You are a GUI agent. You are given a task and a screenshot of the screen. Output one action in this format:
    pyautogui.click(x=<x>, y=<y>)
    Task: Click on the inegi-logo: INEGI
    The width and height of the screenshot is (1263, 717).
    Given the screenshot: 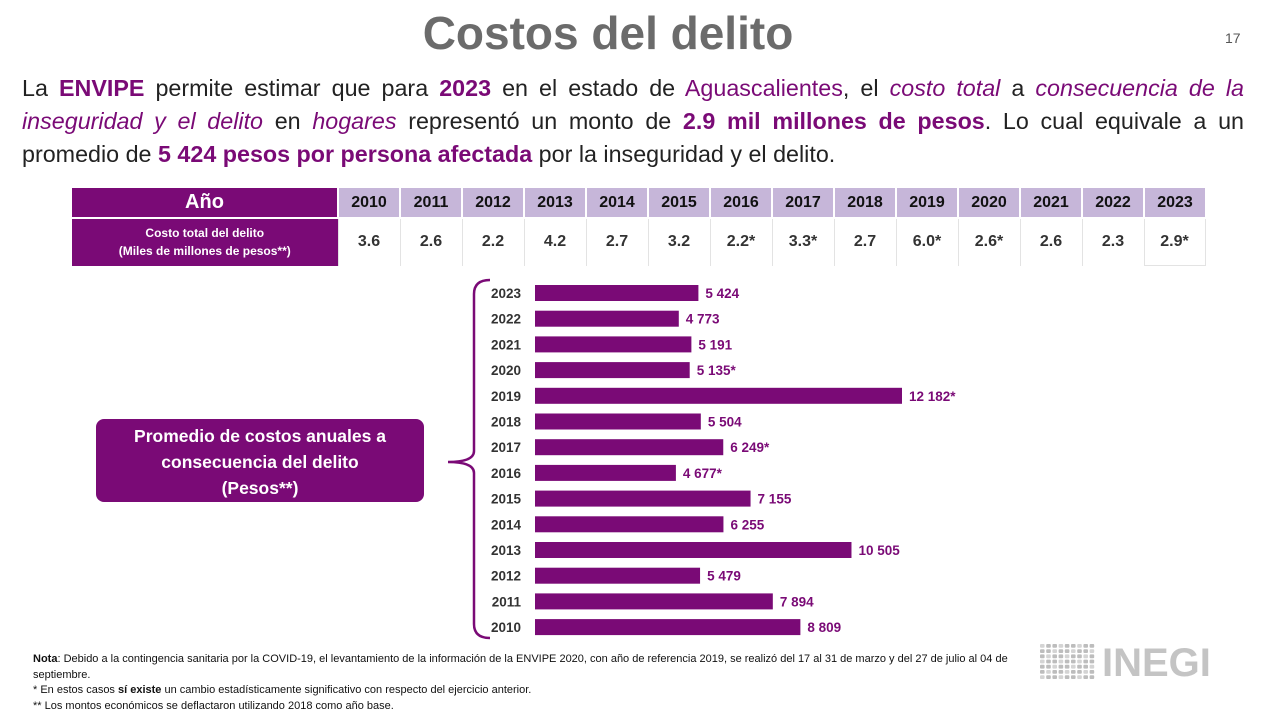 What is the action you would take?
    pyautogui.click(x=1125, y=661)
    